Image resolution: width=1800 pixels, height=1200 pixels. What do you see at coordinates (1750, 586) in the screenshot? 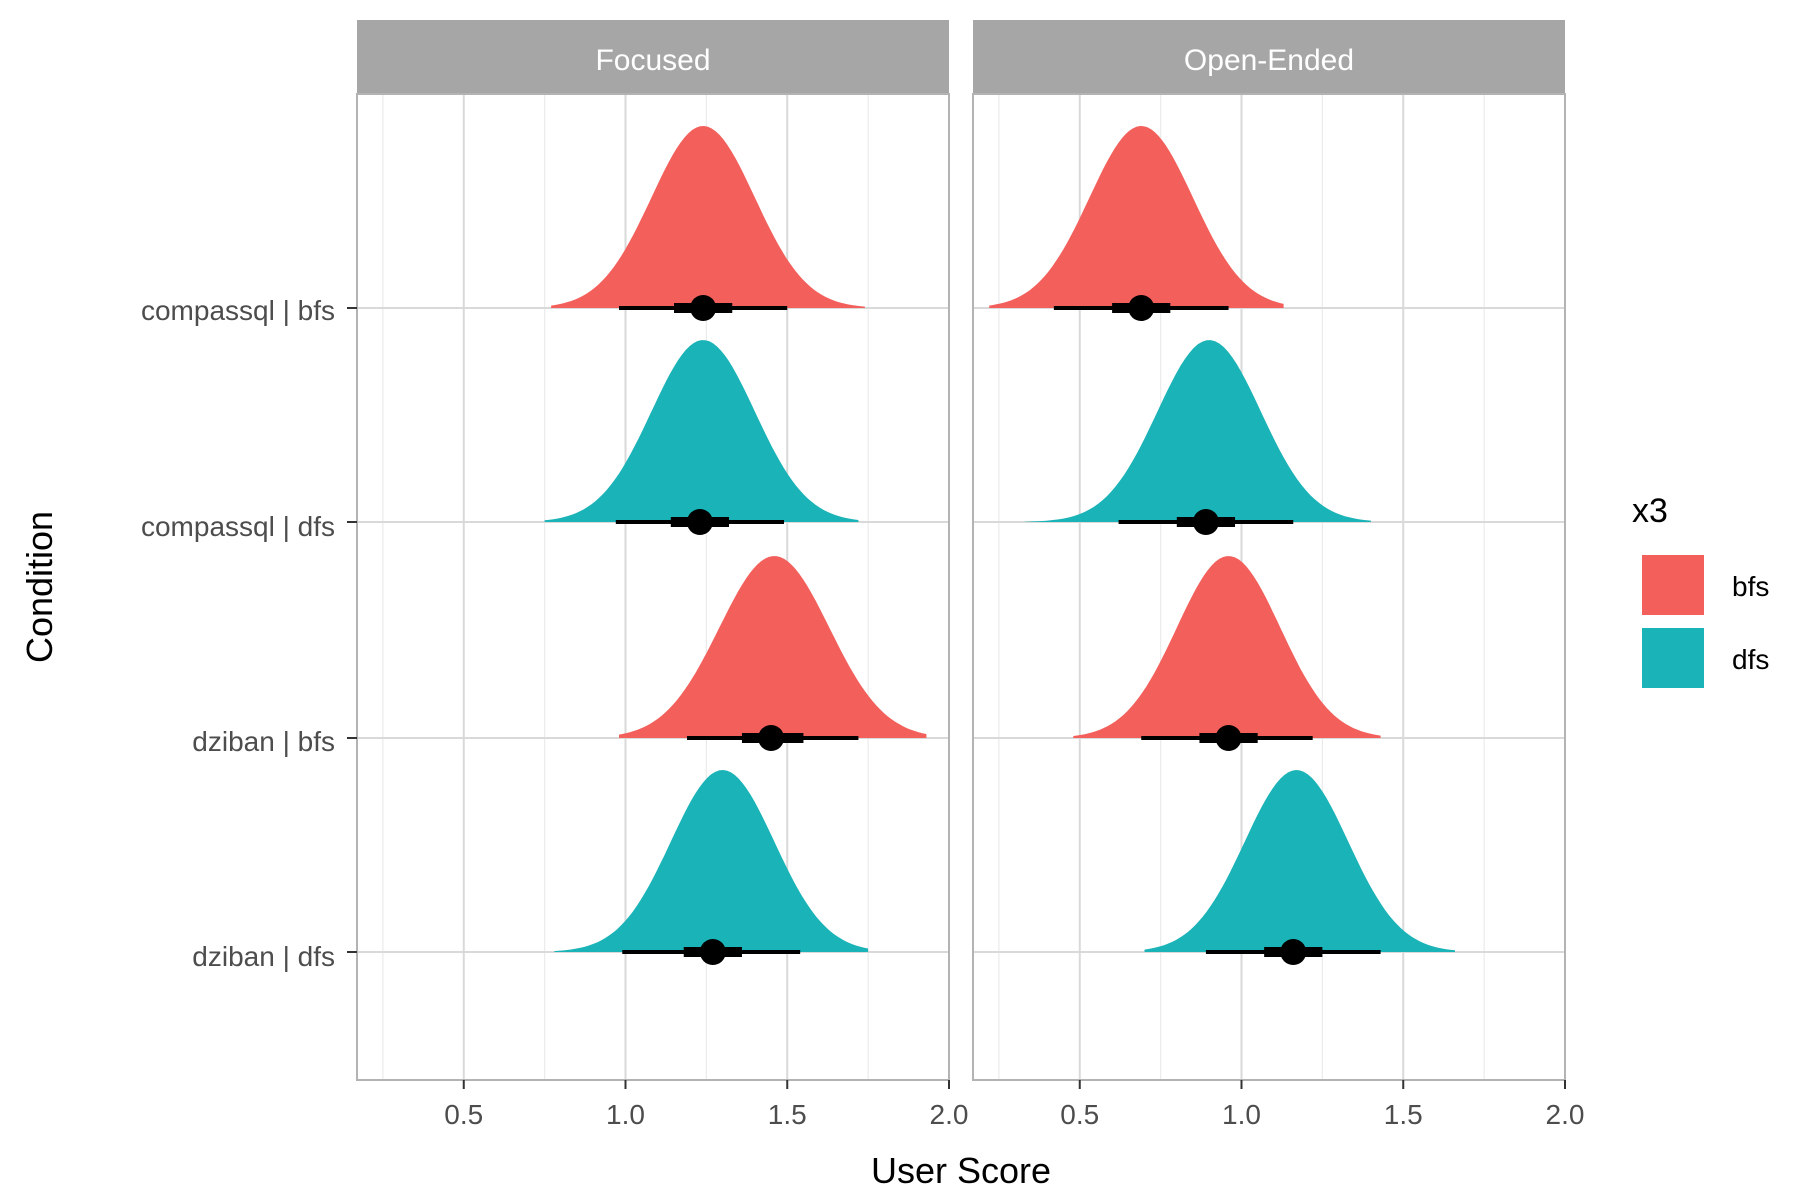
I see `legend-label-bfs: bfs` at bounding box center [1750, 586].